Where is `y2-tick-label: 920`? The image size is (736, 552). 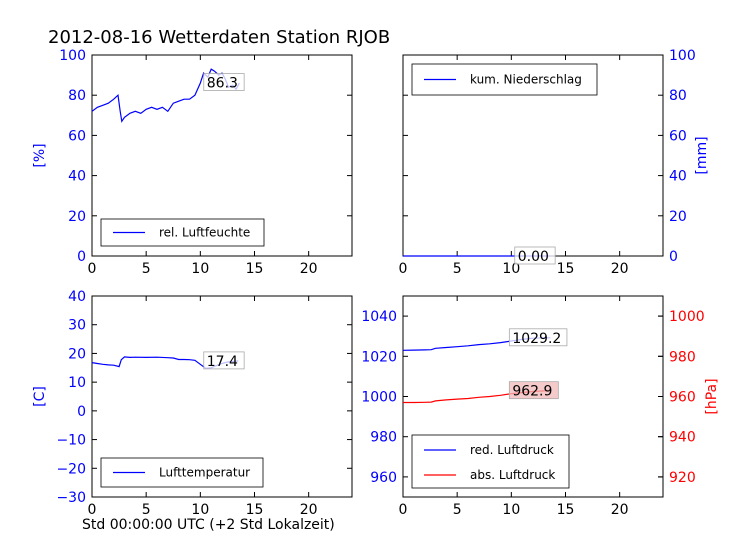 y2-tick-label: 920 is located at coordinates (682, 478).